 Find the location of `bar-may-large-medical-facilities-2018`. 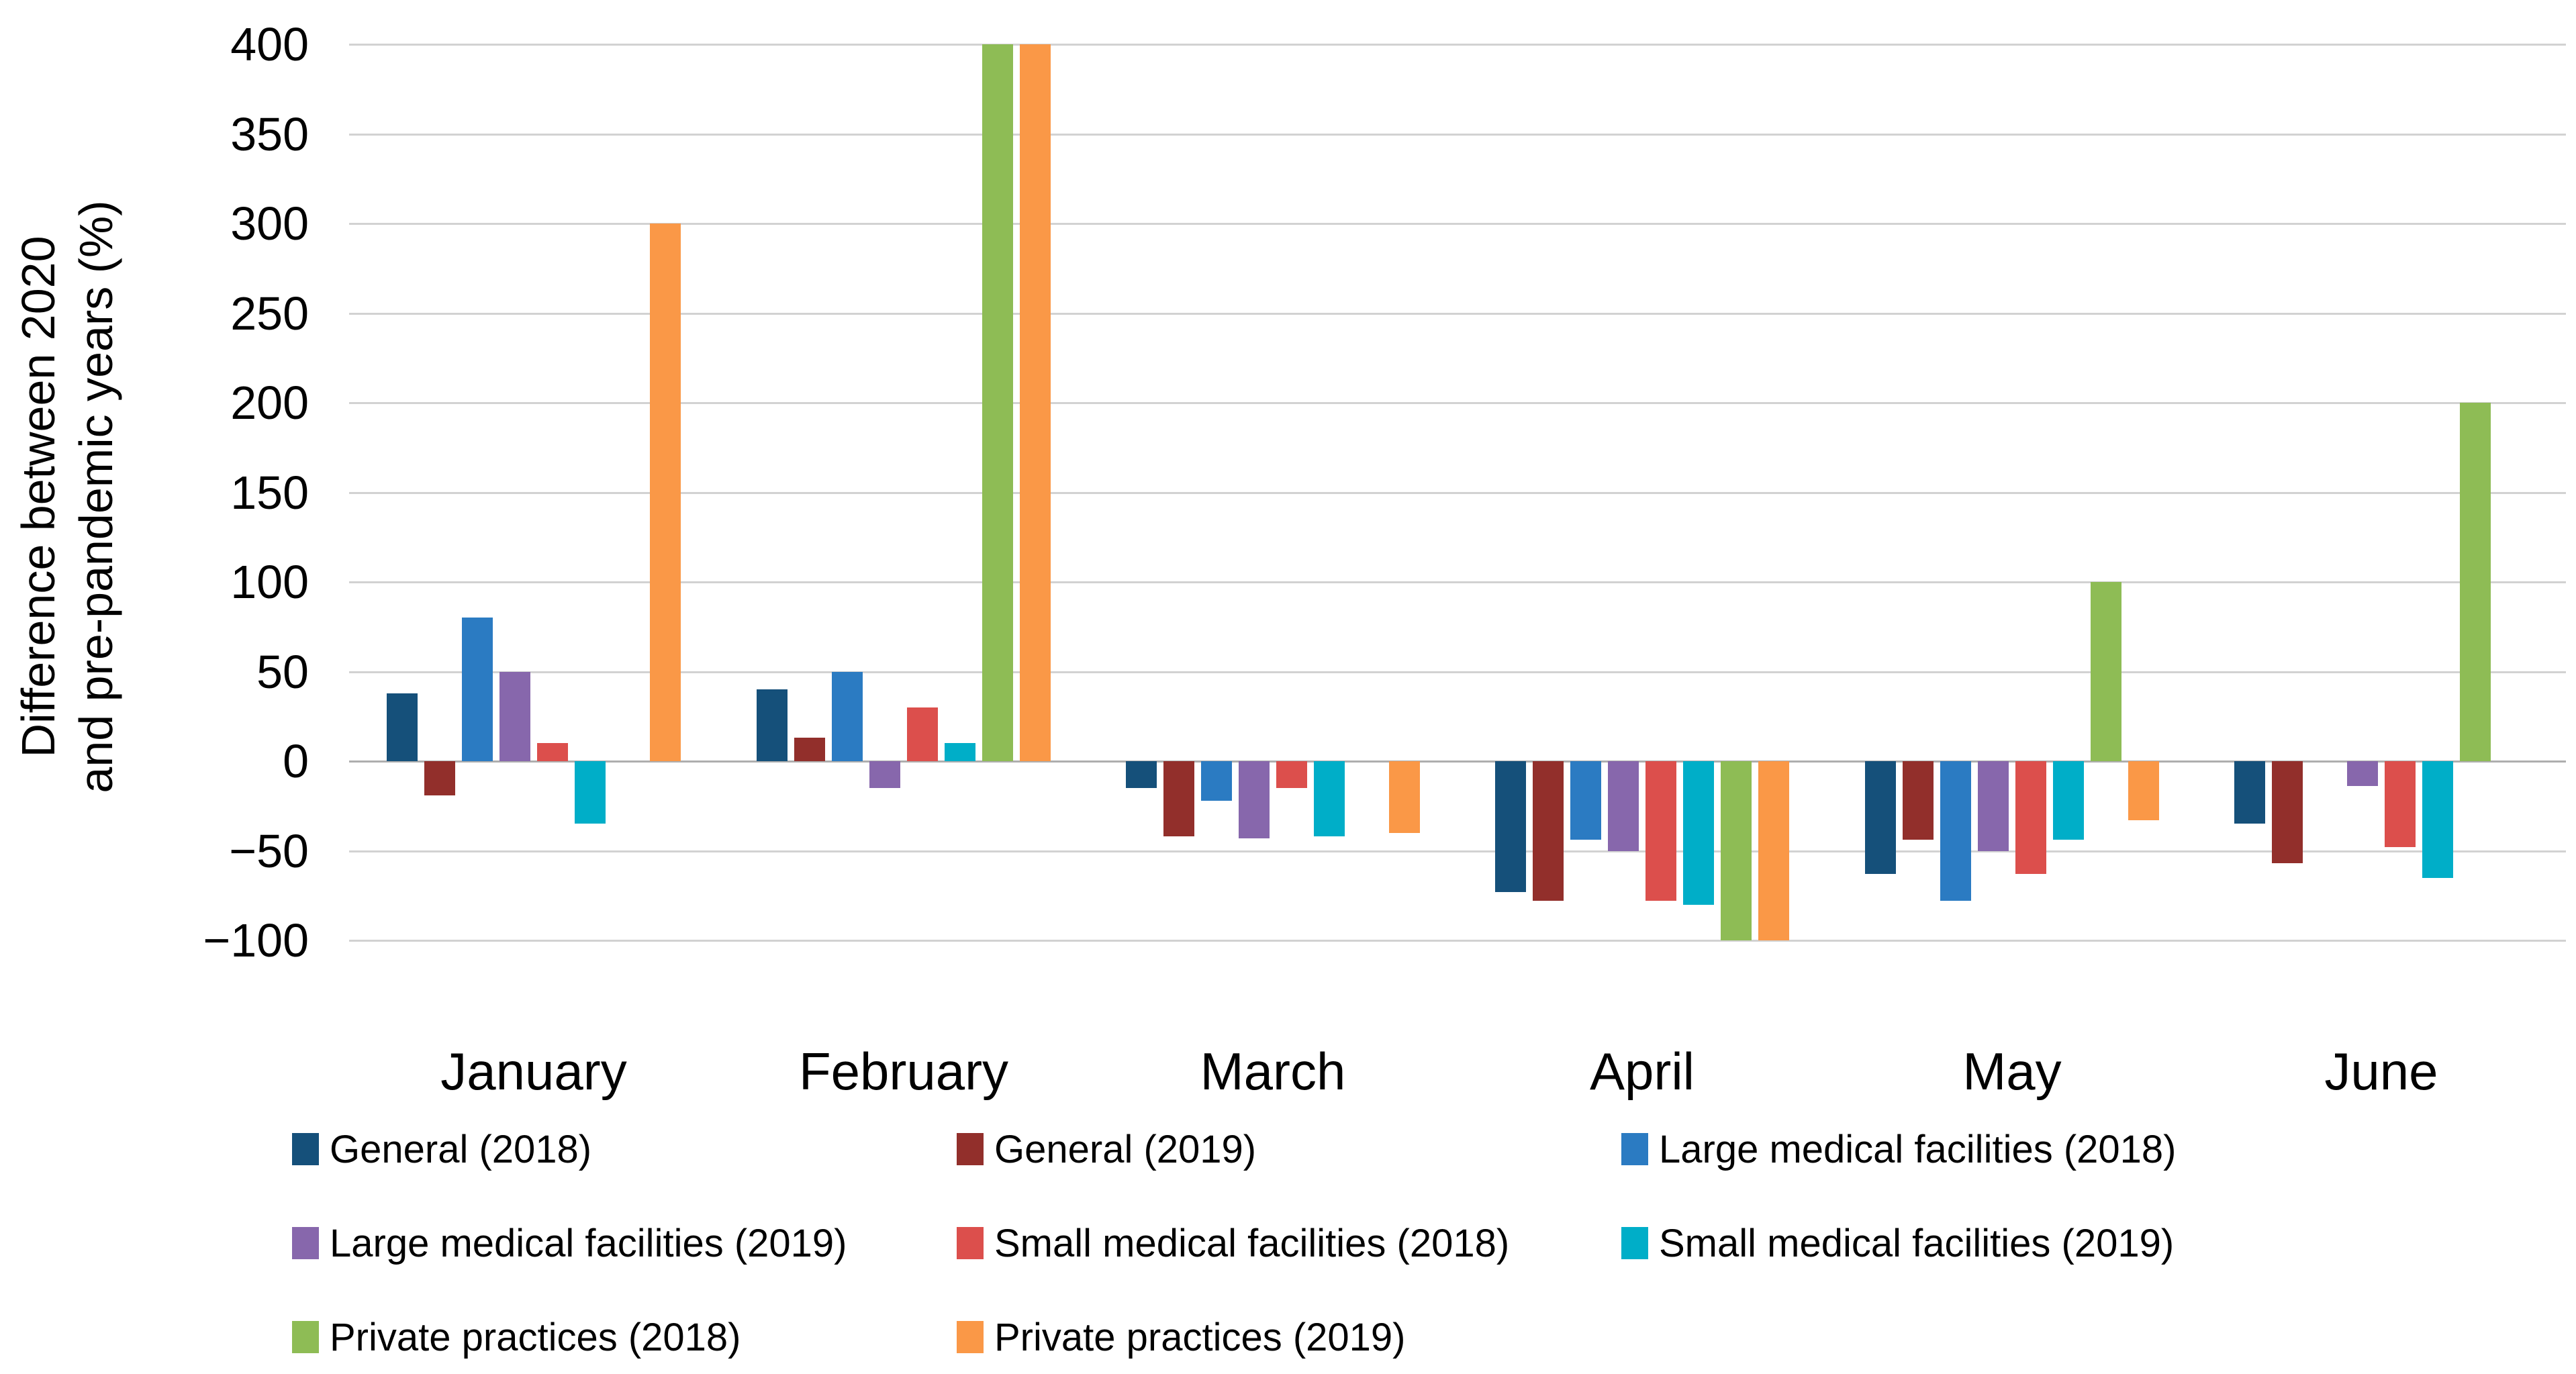

bar-may-large-medical-facilities-2018 is located at coordinates (1955, 831).